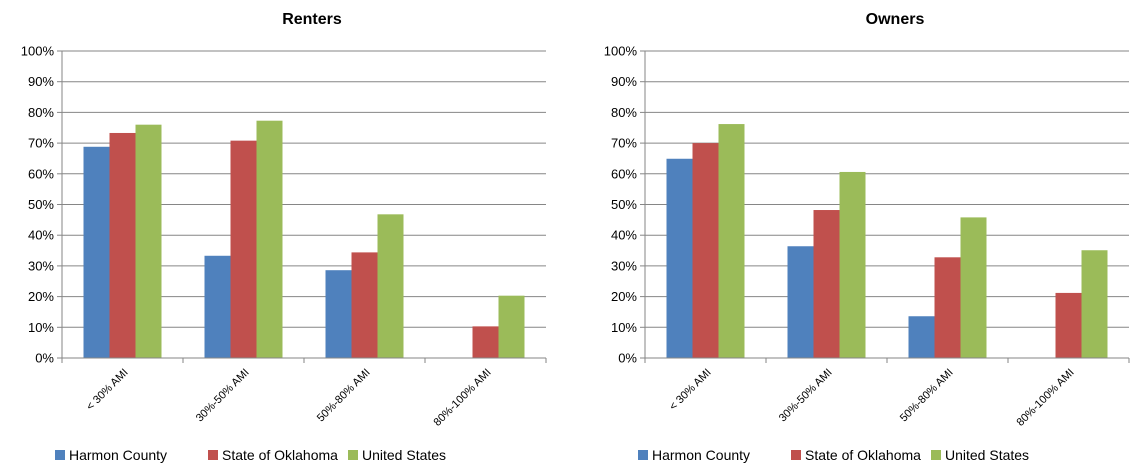  Describe the element at coordinates (936, 455) in the screenshot. I see `owners-legend-swatch-united-states` at that location.